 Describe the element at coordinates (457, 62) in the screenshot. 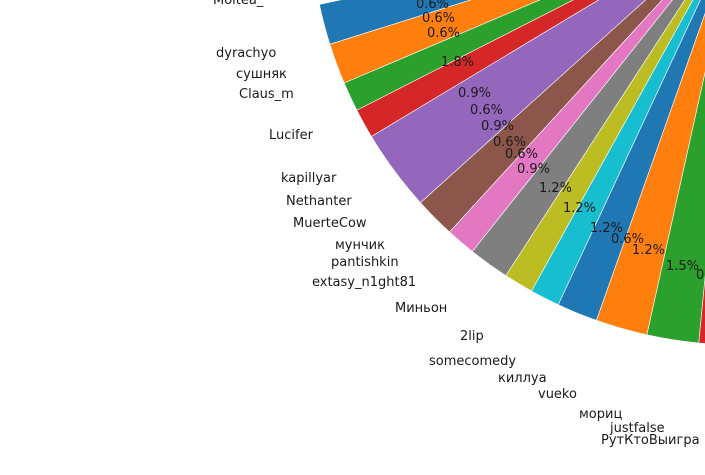

I see `slice-percent-label: 1.8%` at that location.